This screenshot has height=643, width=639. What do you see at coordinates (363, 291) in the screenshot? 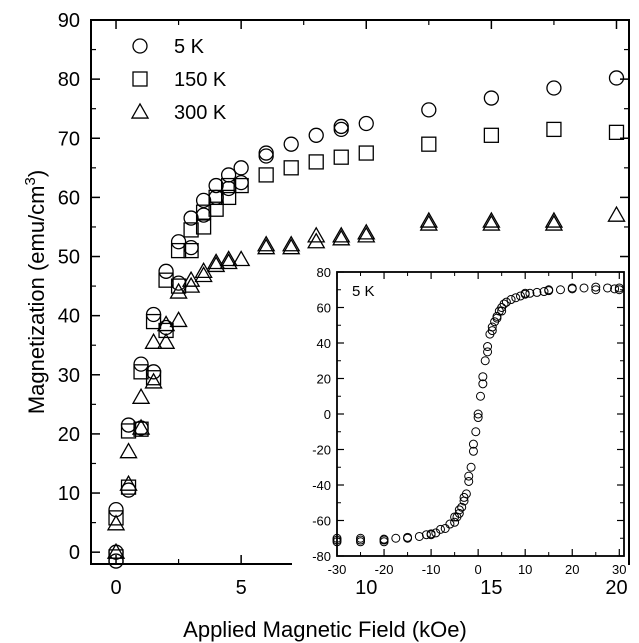
I see `inset-annotation: 5 K` at bounding box center [363, 291].